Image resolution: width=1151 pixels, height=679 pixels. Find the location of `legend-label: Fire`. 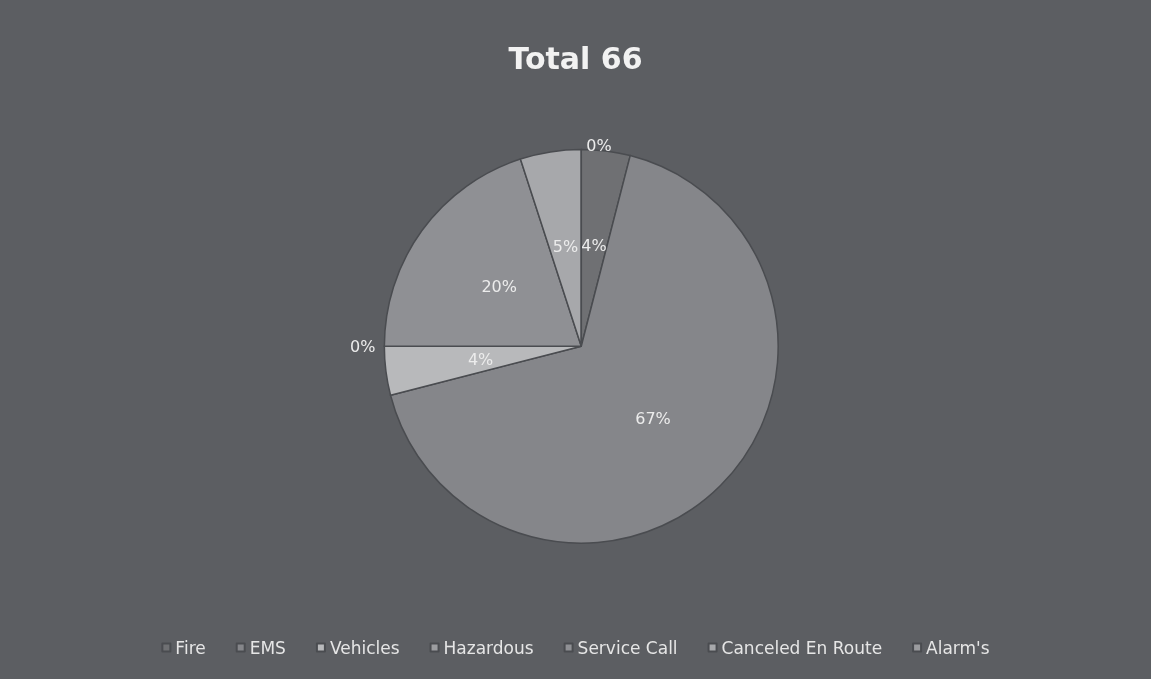

legend-label: Fire is located at coordinates (190, 647).